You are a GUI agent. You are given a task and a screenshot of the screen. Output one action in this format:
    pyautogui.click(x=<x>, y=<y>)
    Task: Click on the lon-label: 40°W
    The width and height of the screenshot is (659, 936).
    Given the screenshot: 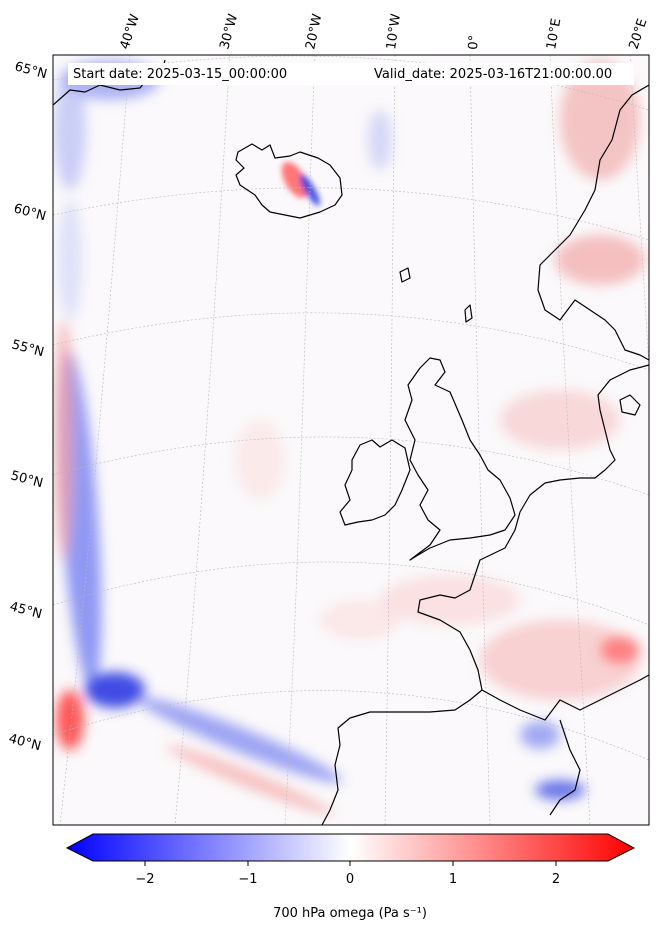 What is the action you would take?
    pyautogui.click(x=130, y=31)
    